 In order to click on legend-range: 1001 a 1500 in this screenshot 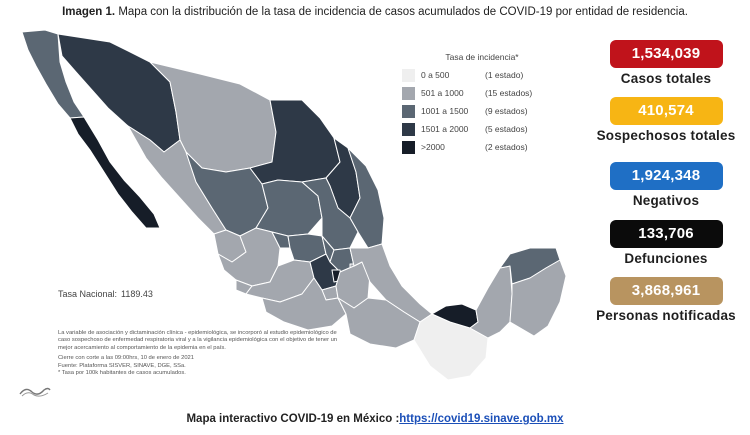, I will do `click(445, 111)`.